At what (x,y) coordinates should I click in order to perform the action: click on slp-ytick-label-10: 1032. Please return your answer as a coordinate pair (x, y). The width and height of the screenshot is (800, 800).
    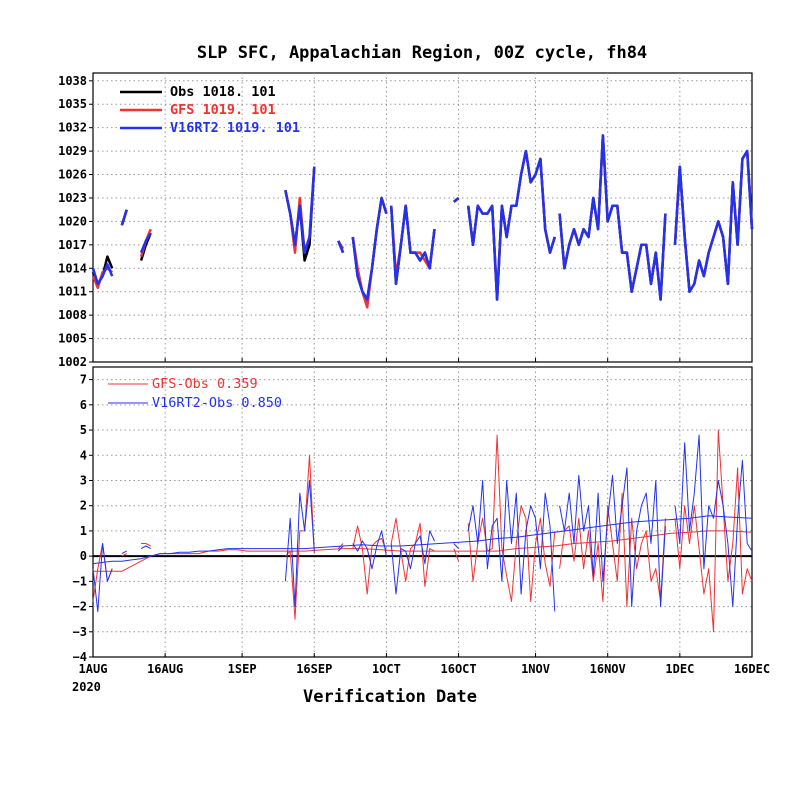
    Looking at the image, I should click on (72, 128).